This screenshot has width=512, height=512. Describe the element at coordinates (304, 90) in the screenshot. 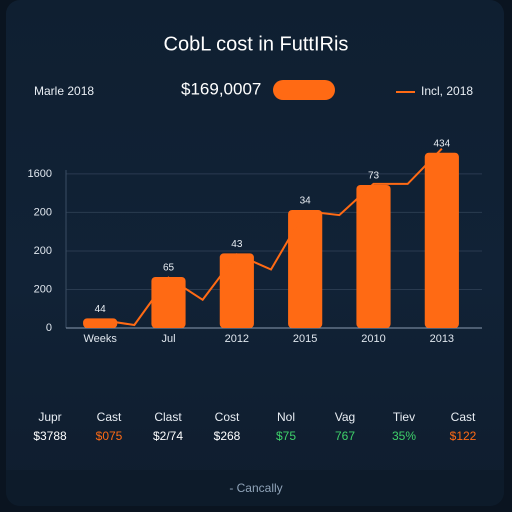

I see `legend-swatch` at that location.